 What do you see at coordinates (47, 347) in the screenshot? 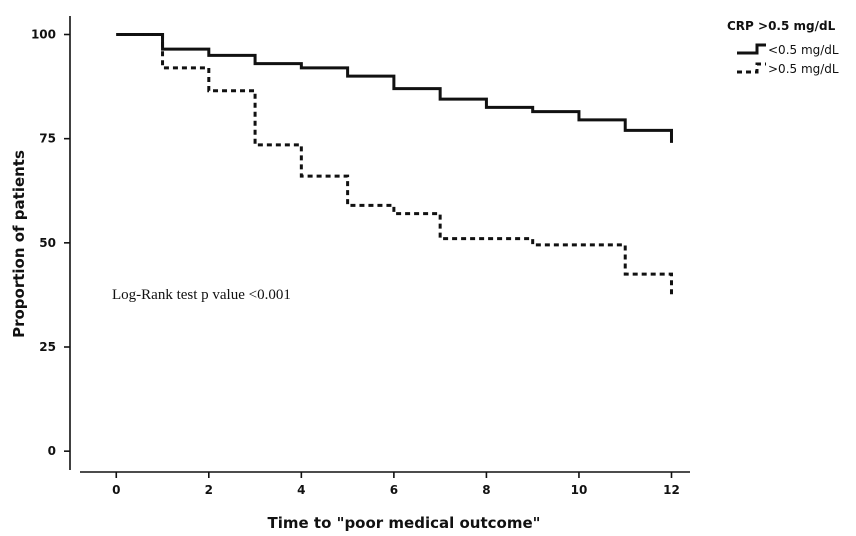
I see `y-tick-label: 25` at bounding box center [47, 347].